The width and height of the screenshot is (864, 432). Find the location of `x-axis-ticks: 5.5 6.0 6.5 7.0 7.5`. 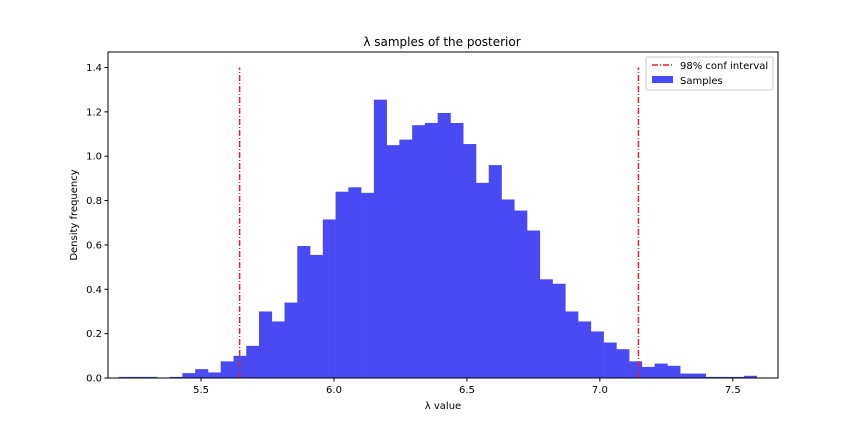

x-axis-ticks: 5.5 6.0 6.5 7.0 7.5 is located at coordinates (467, 387).